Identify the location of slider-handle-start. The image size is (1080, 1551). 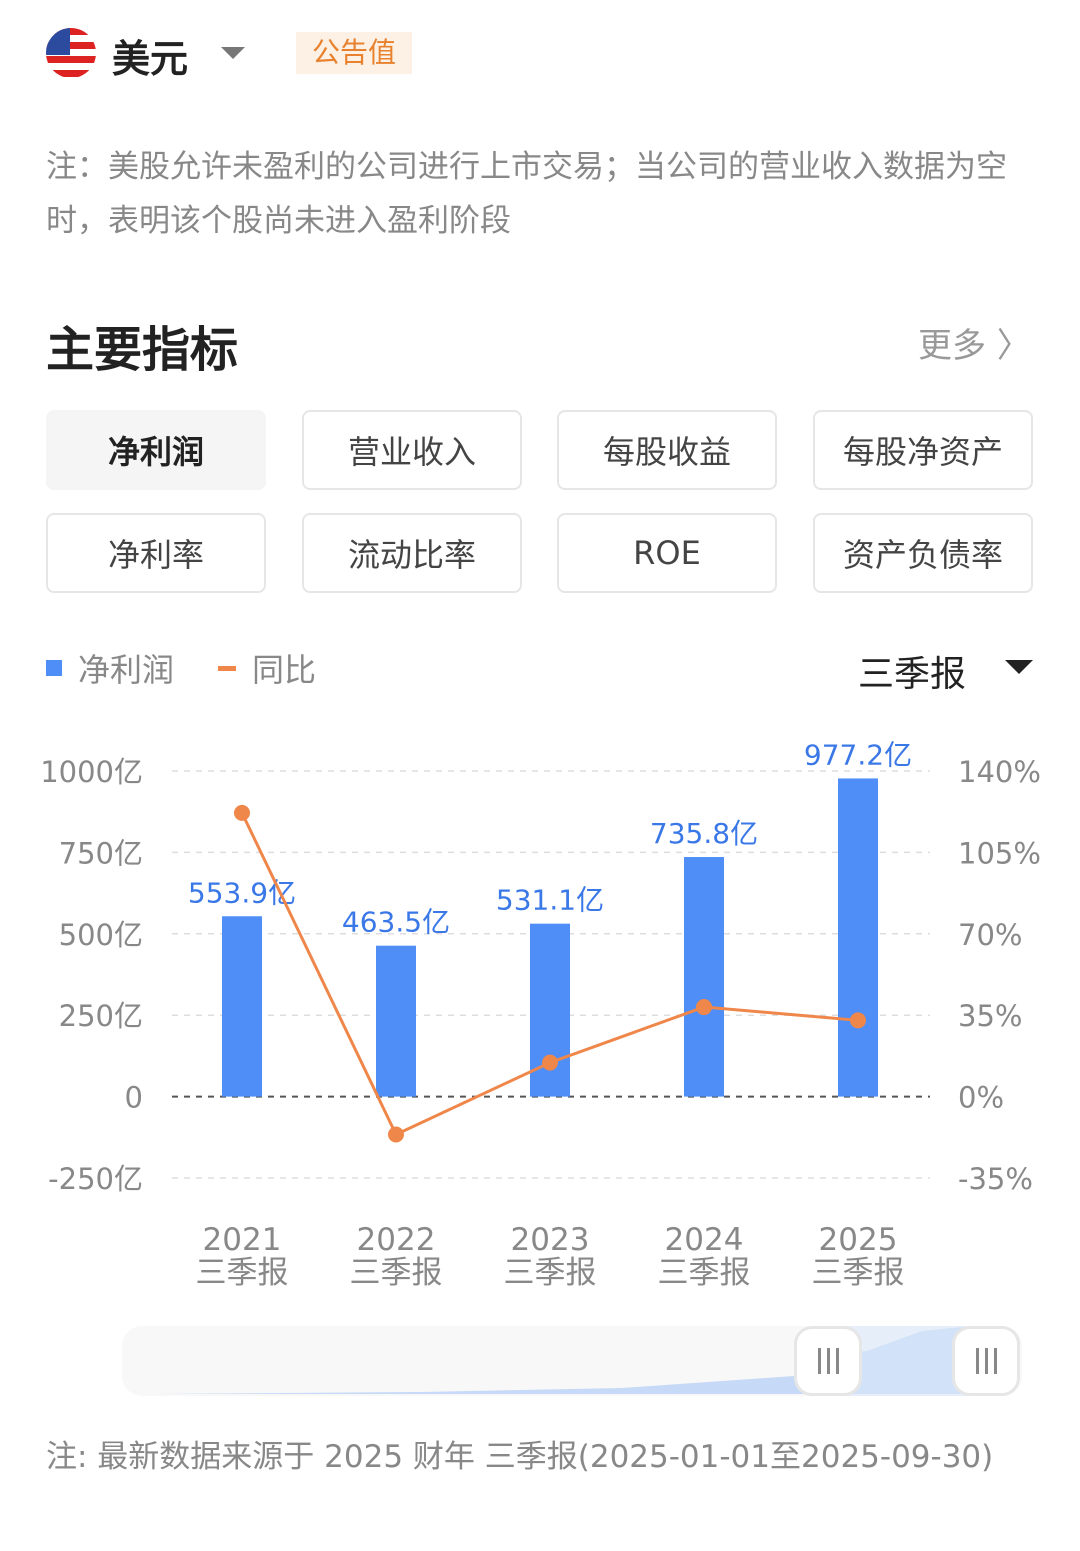
(828, 1361).